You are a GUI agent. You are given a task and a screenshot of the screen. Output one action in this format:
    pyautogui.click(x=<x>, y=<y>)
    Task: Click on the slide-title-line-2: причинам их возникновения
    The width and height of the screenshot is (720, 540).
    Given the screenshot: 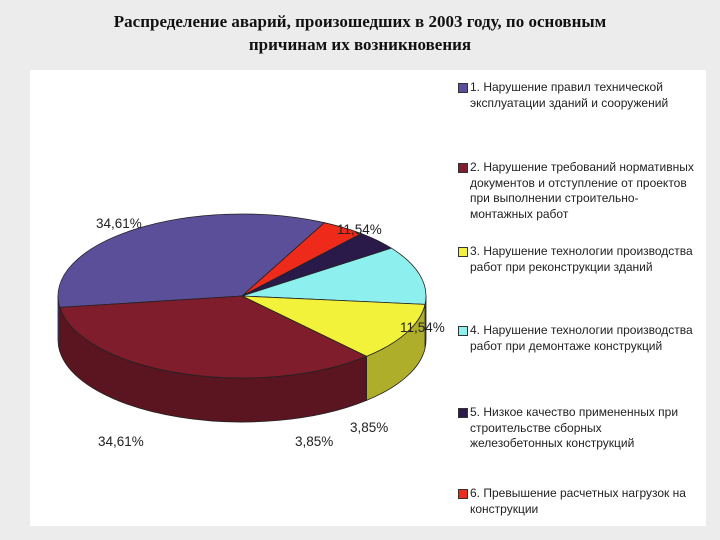 What is the action you would take?
    pyautogui.click(x=360, y=44)
    